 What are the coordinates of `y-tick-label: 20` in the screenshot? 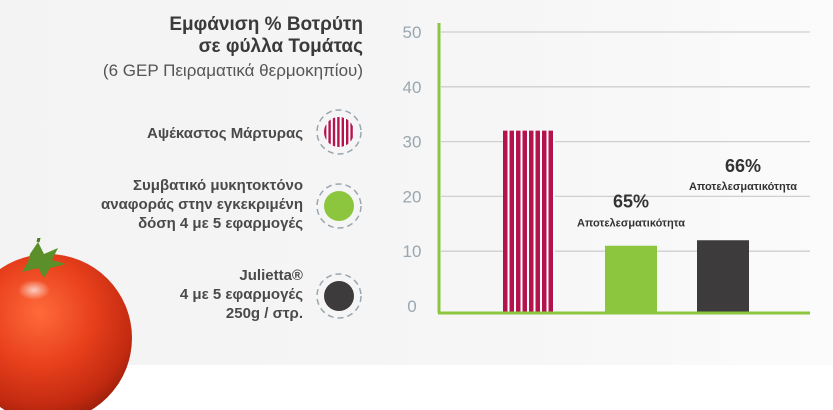 It's located at (412, 196).